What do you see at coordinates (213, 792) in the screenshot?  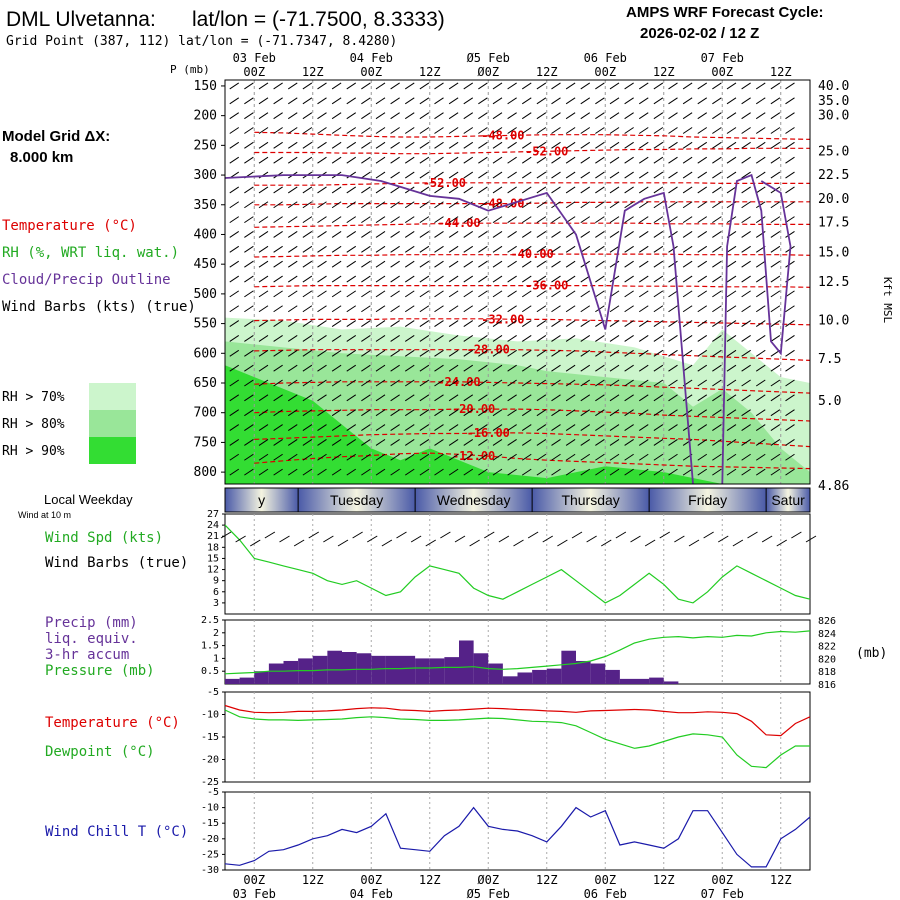 I see `chill-panel-tick-label: -5` at bounding box center [213, 792].